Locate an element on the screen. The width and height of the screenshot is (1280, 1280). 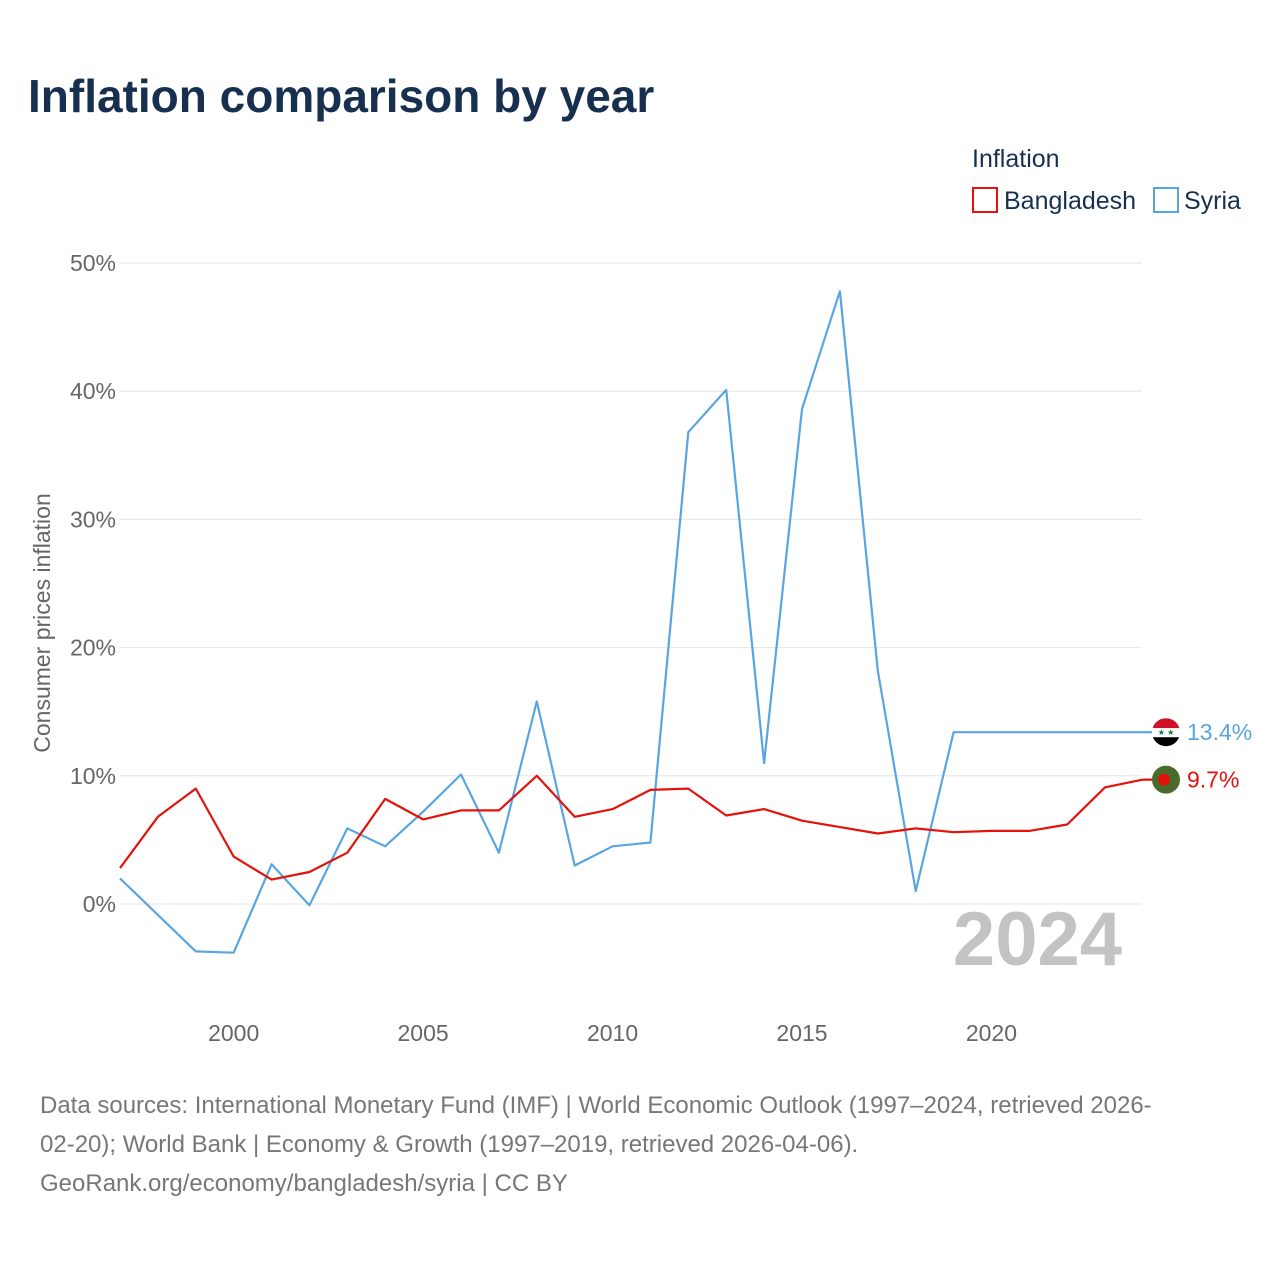
bangladesh-flag-icon is located at coordinates (1166, 779).